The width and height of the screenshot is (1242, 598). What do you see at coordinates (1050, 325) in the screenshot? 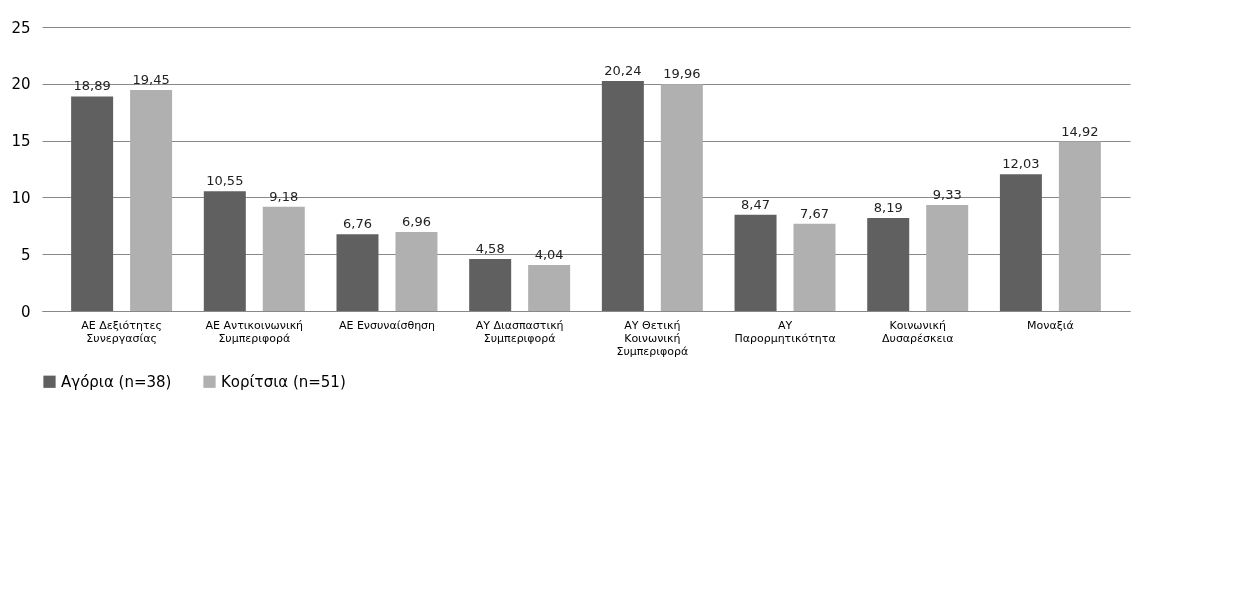
I see `x-tick-label: Μοναξιά` at bounding box center [1050, 325].